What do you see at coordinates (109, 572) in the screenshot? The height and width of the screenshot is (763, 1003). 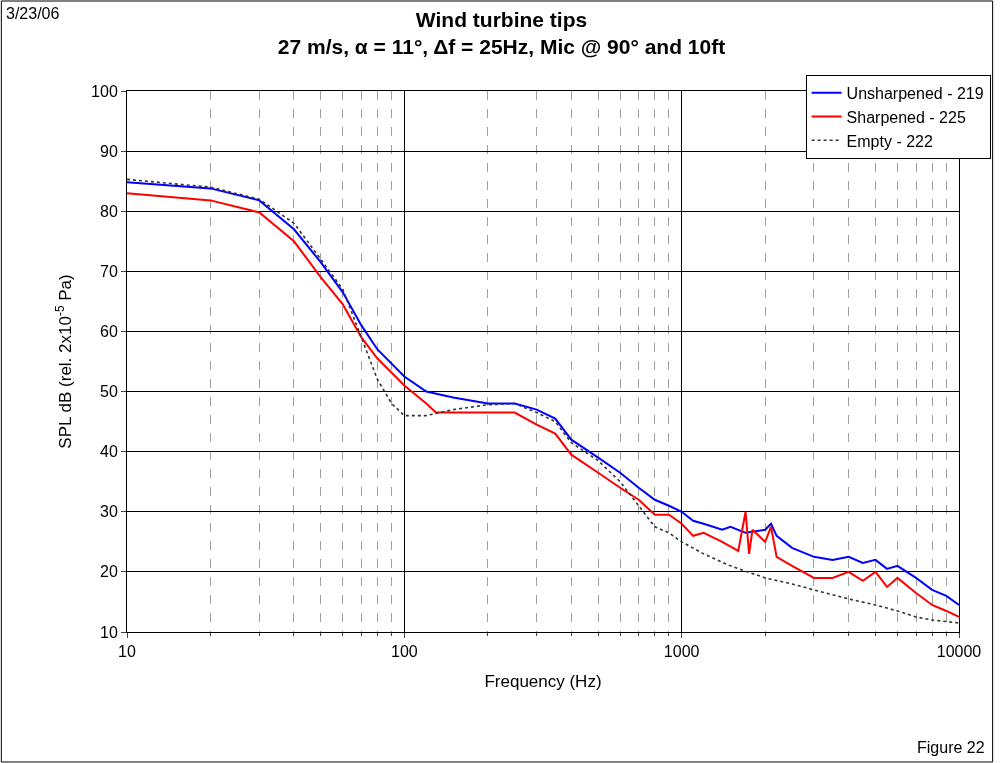 I see `y-tick-label: 20` at bounding box center [109, 572].